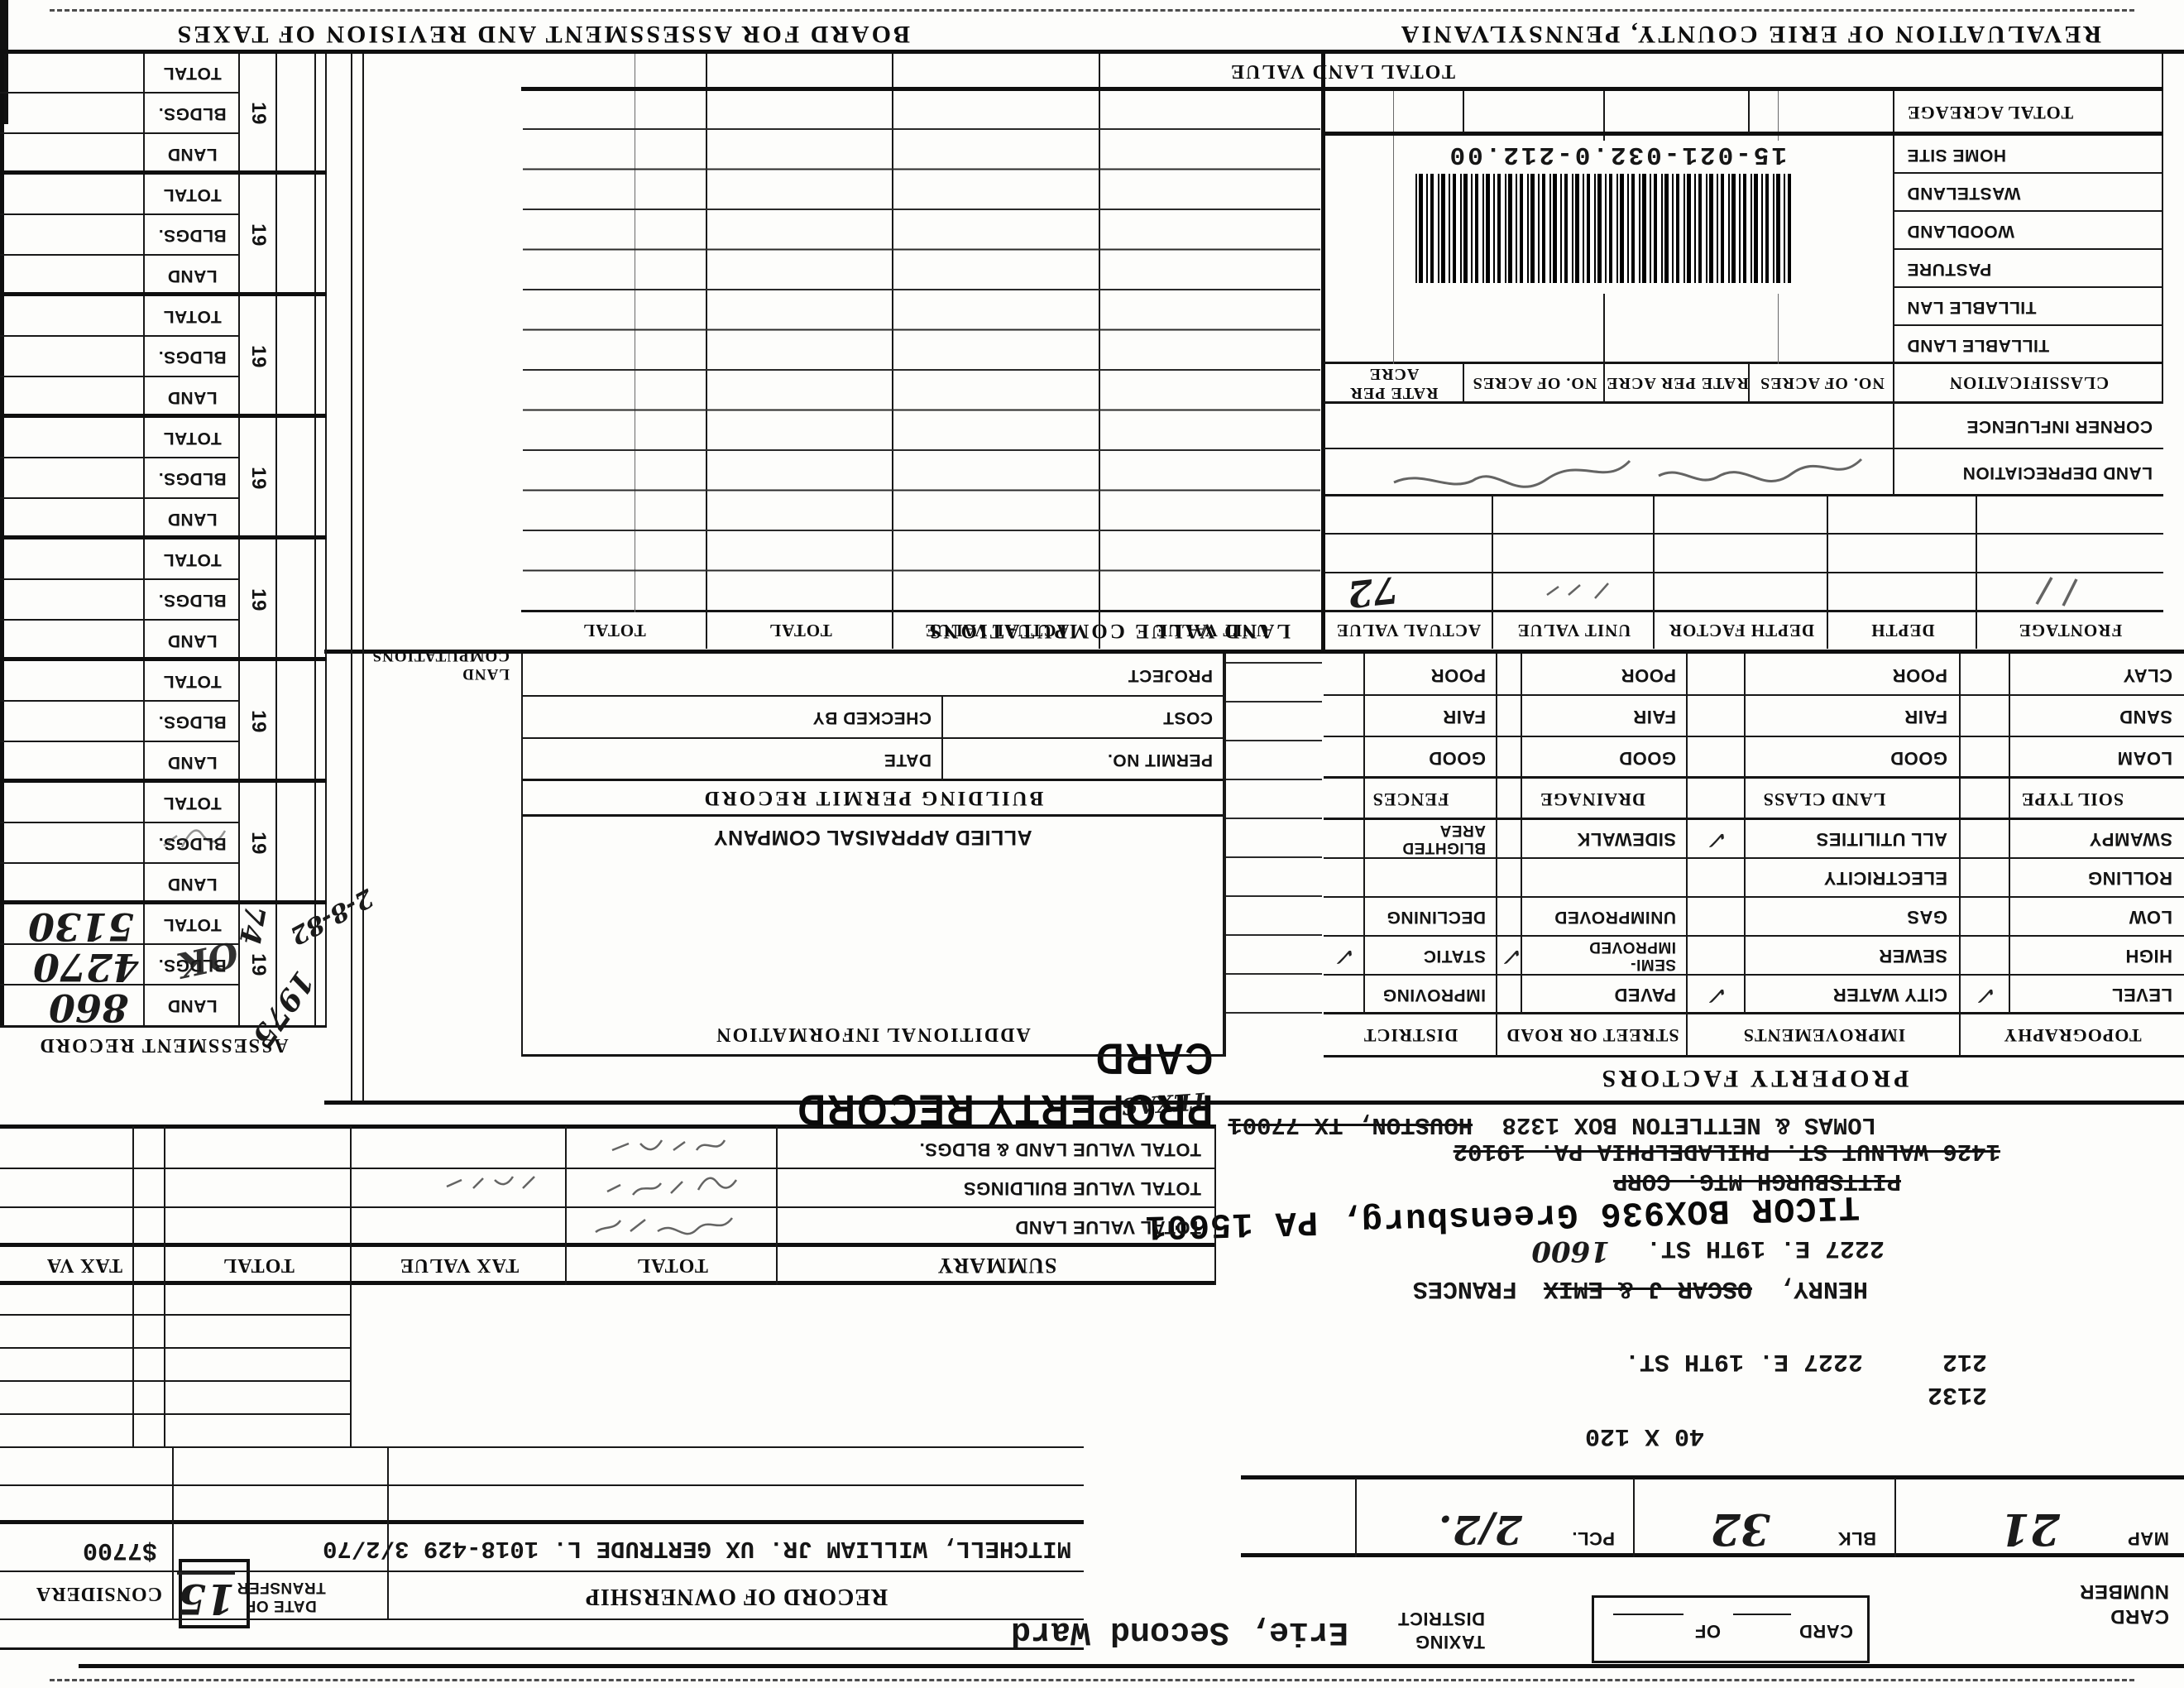  I want to click on block-short: 212, so click(1964, 1361).